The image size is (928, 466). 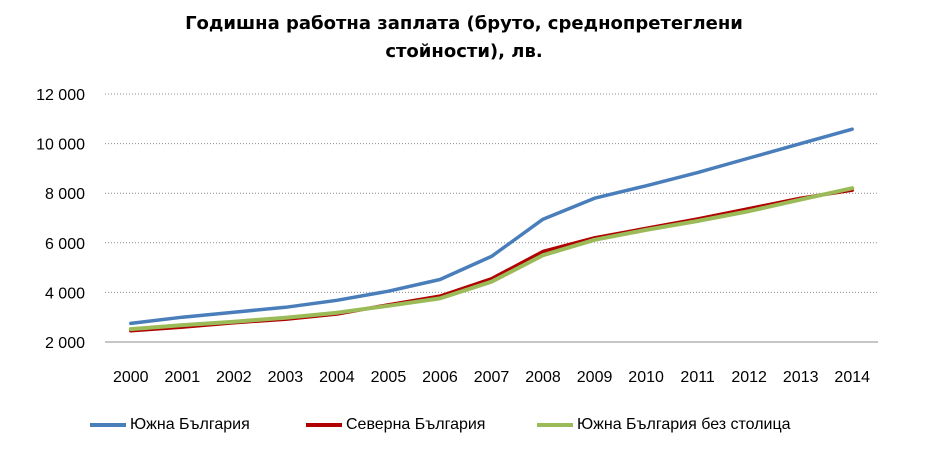 I want to click on x-tick-label: 2008, so click(x=543, y=377).